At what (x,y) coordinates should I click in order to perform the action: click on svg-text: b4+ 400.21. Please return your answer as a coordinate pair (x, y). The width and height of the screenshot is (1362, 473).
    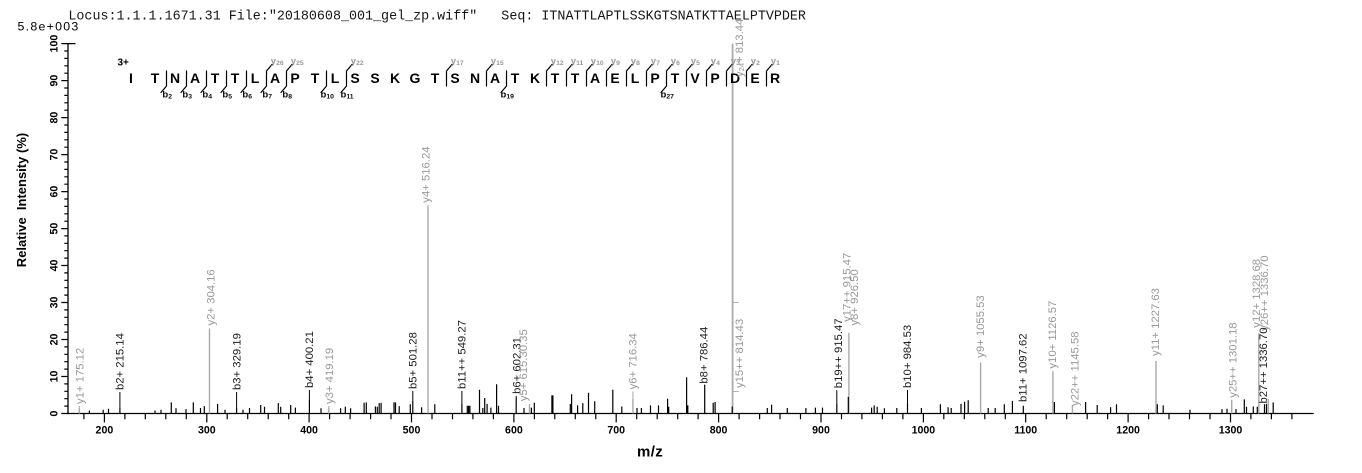
    Looking at the image, I should click on (310, 359).